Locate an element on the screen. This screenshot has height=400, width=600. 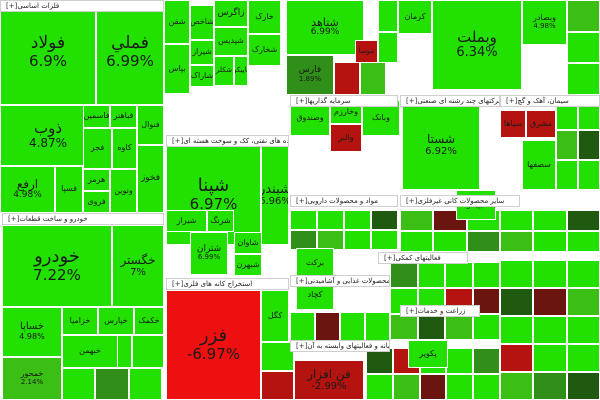
sector-header: خودرو و ساخت قطعات [+] is located at coordinates (83, 219).